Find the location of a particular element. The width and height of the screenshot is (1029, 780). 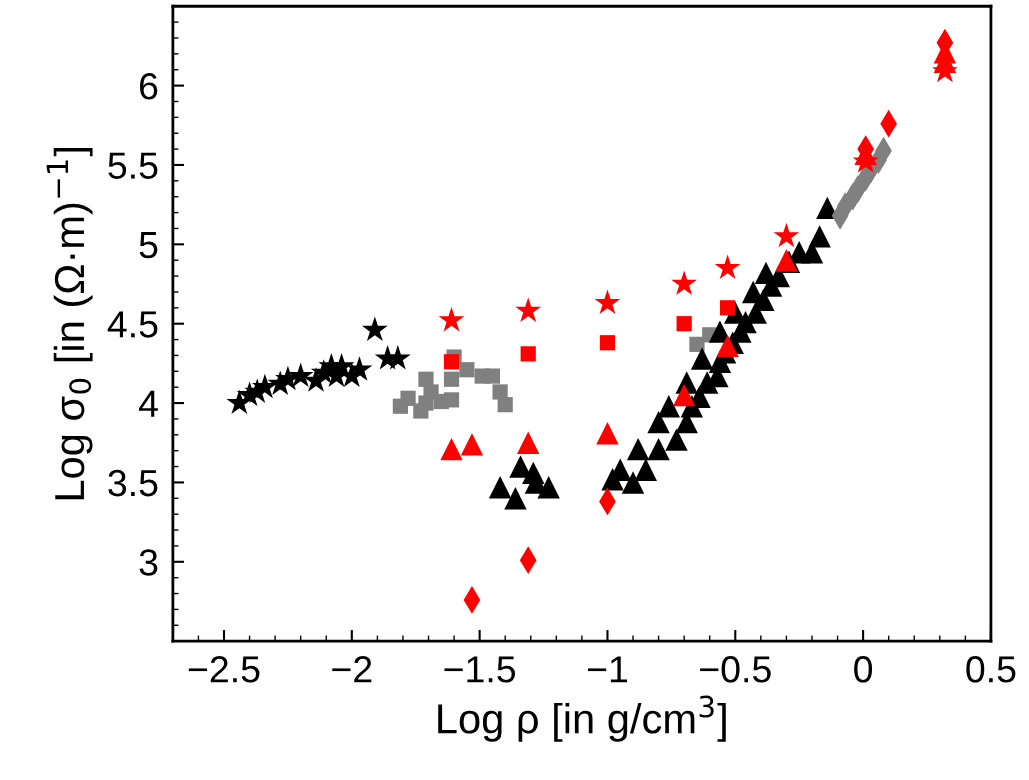

x-tick-label: −1 is located at coordinates (607, 669).